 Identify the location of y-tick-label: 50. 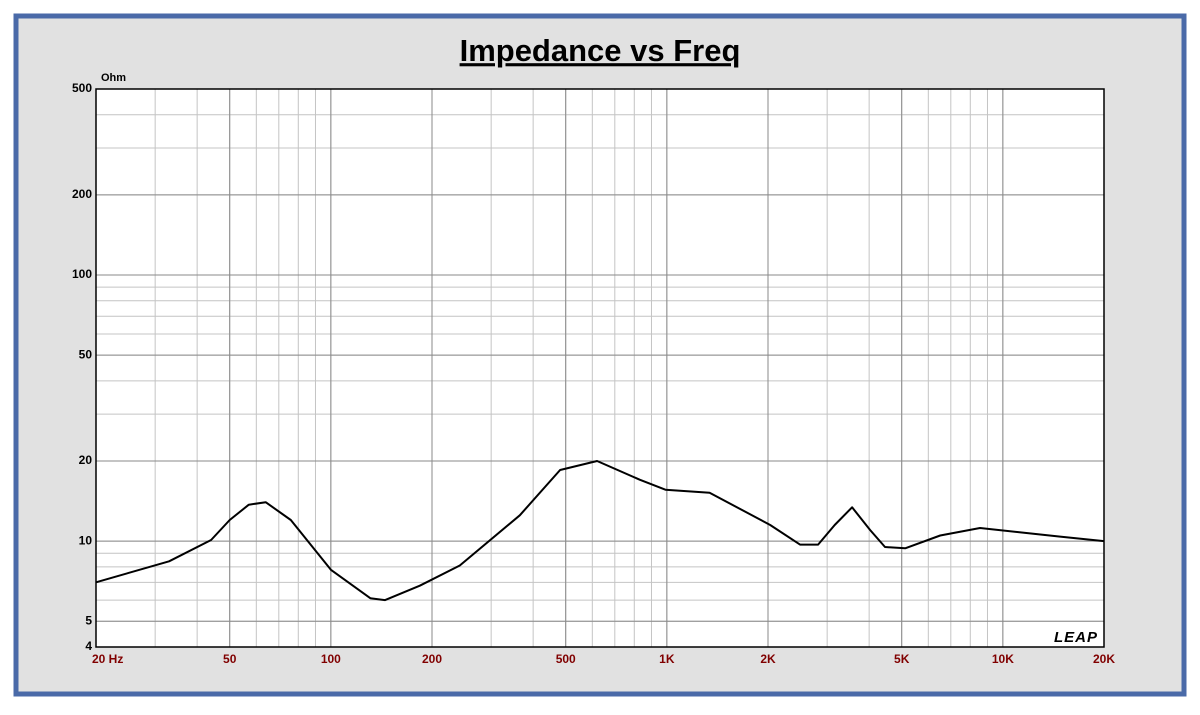
(86, 354).